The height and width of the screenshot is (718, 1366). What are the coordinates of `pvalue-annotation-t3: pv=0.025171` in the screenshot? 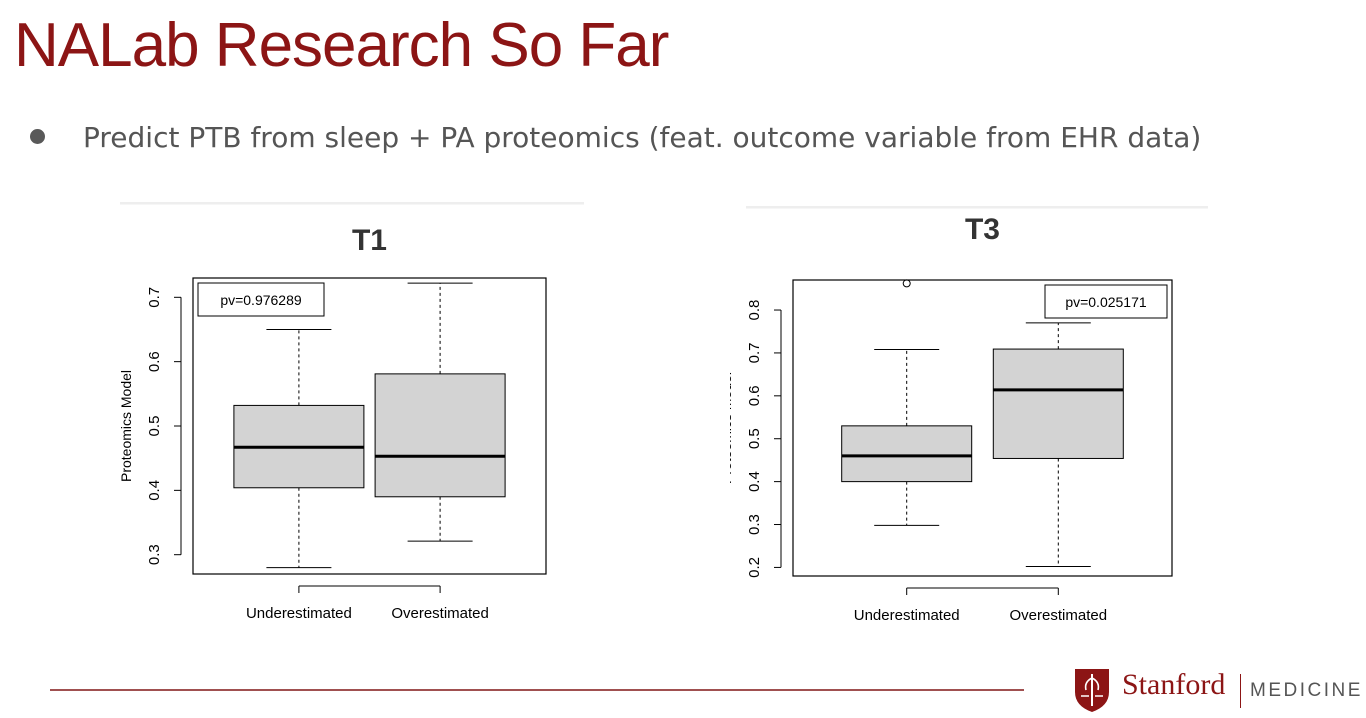 It's located at (1106, 302).